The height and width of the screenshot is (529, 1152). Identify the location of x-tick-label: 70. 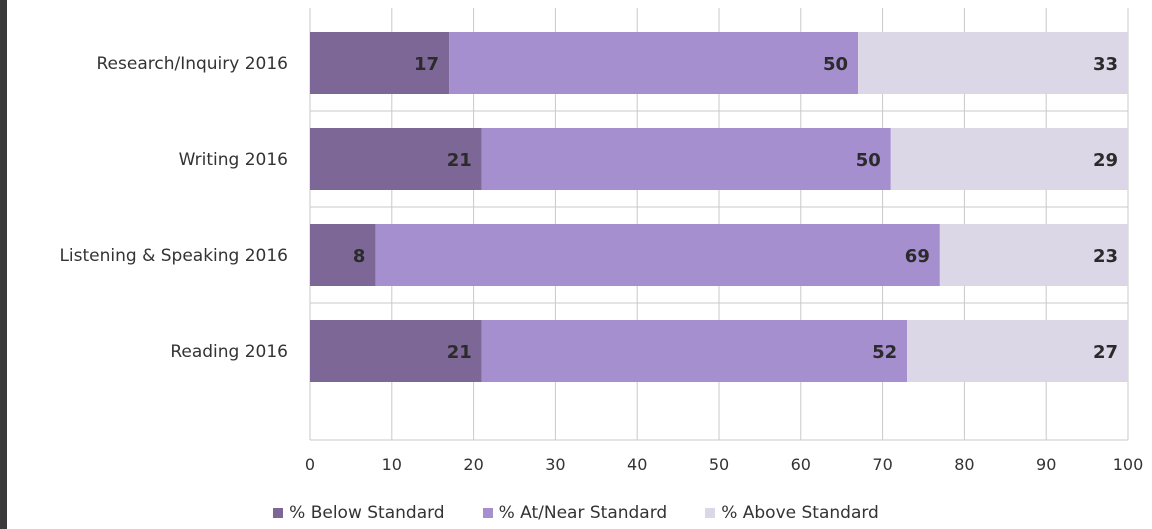
(882, 464).